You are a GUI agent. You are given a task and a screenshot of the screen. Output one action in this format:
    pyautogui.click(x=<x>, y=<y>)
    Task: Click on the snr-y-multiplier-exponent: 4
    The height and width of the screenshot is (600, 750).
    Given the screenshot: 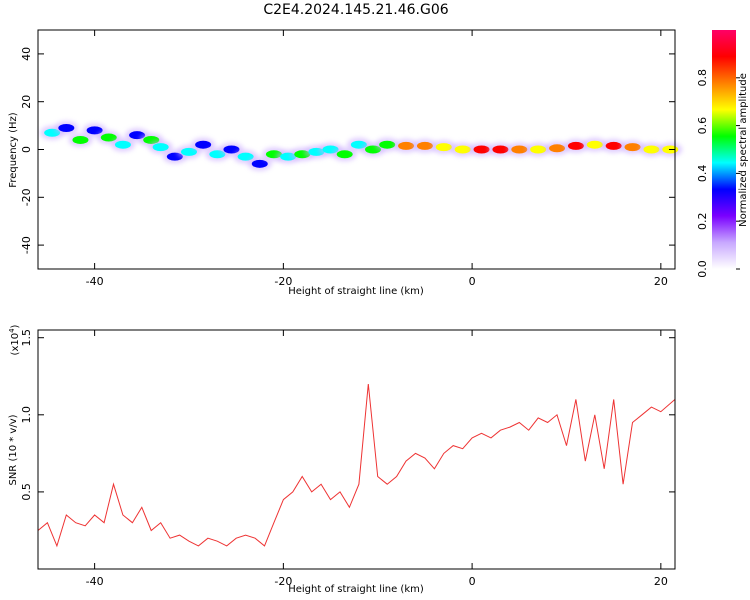 What is the action you would take?
    pyautogui.click(x=12, y=330)
    